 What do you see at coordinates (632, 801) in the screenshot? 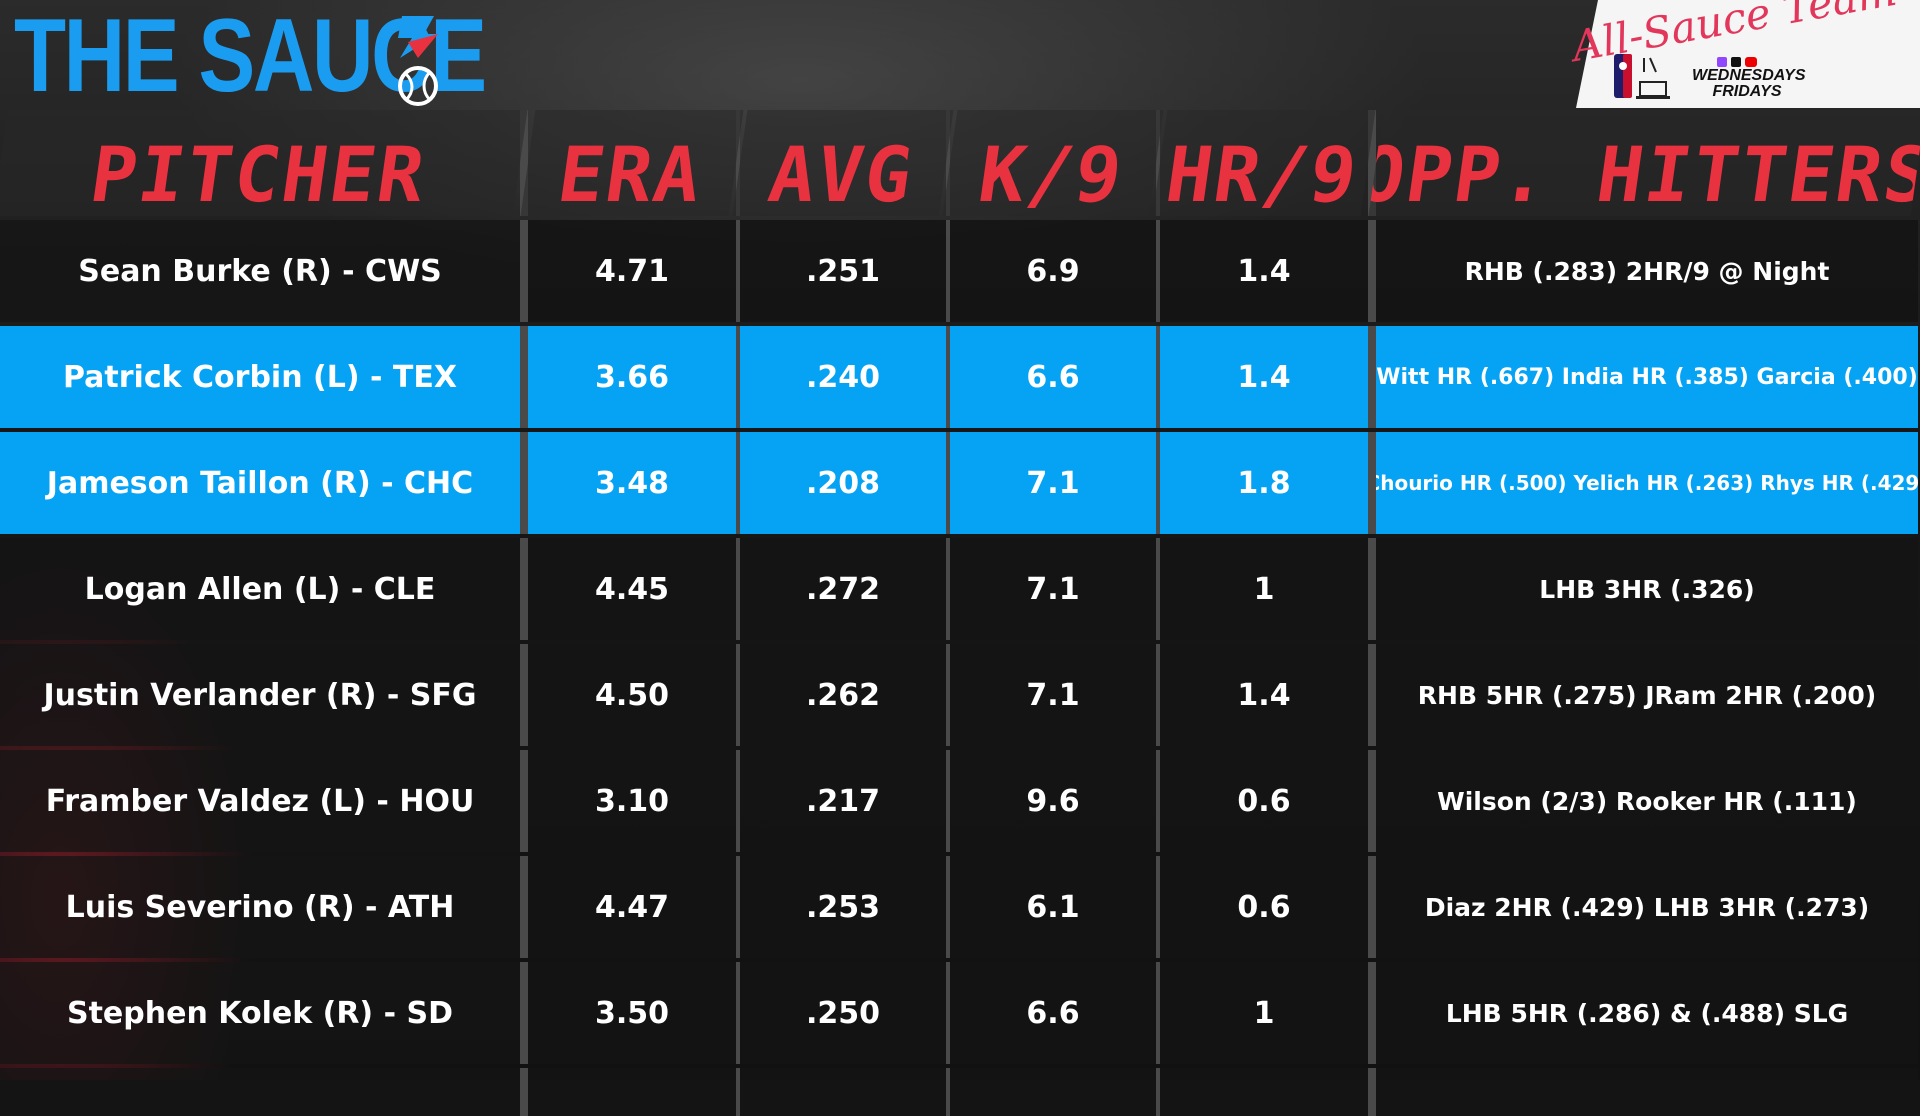
I see `era-cell: 3.10` at bounding box center [632, 801].